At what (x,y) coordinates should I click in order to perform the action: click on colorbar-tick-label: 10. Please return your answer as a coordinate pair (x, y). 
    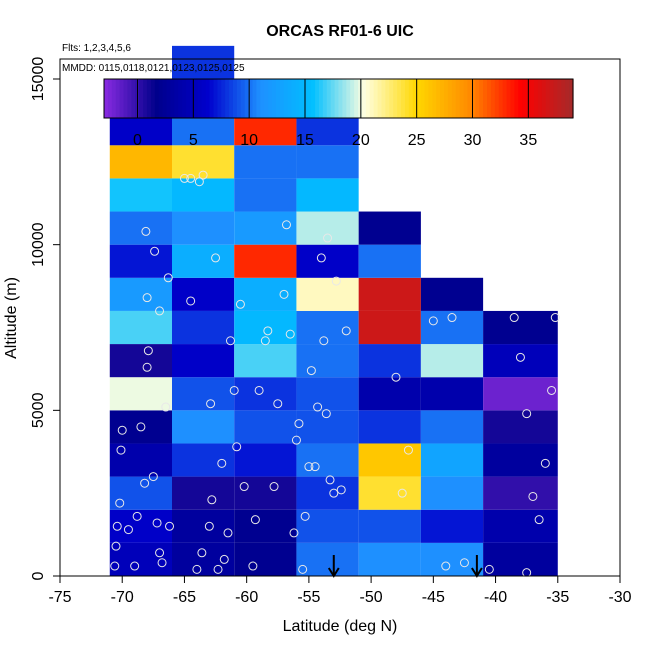
    Looking at the image, I should click on (249, 140).